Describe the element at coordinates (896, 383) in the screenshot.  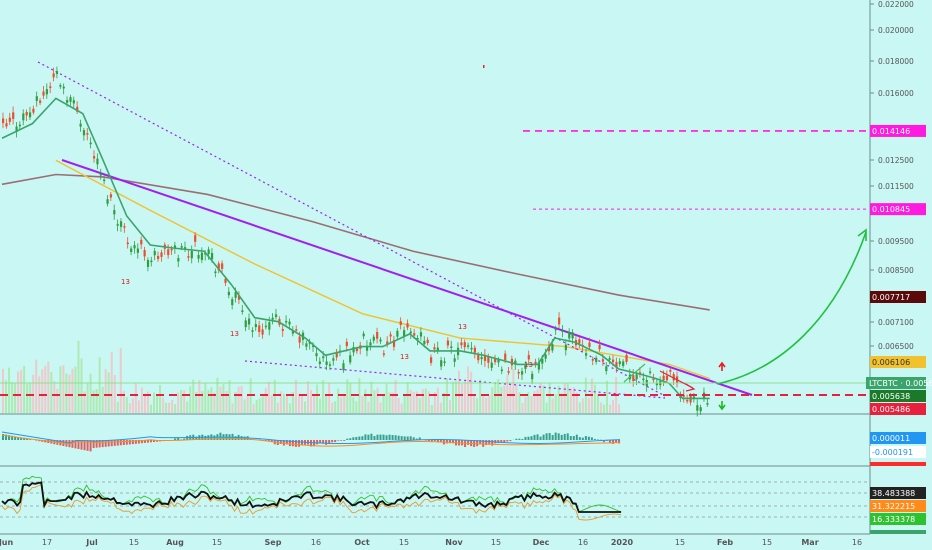
I see `price-label-current-box` at that location.